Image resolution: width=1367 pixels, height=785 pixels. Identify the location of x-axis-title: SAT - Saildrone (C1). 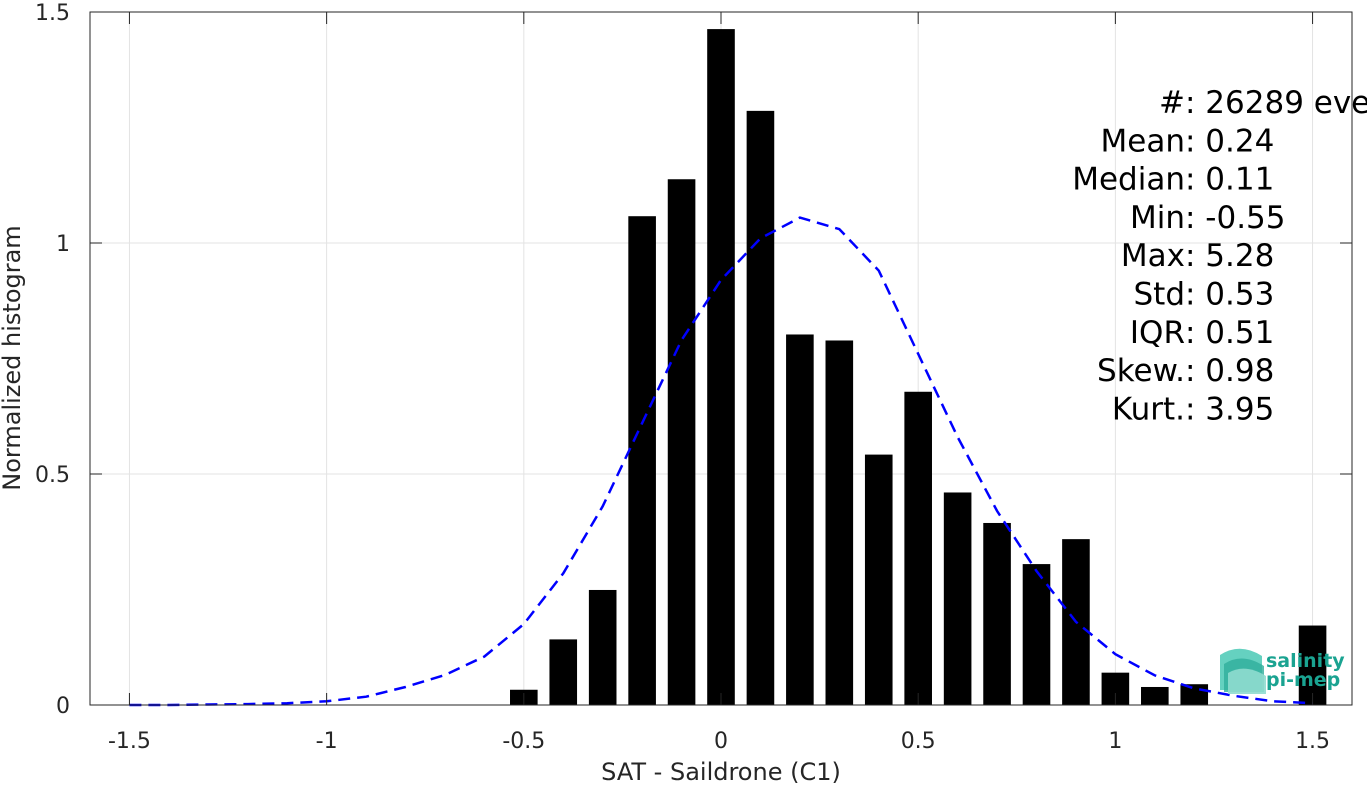
(721, 771).